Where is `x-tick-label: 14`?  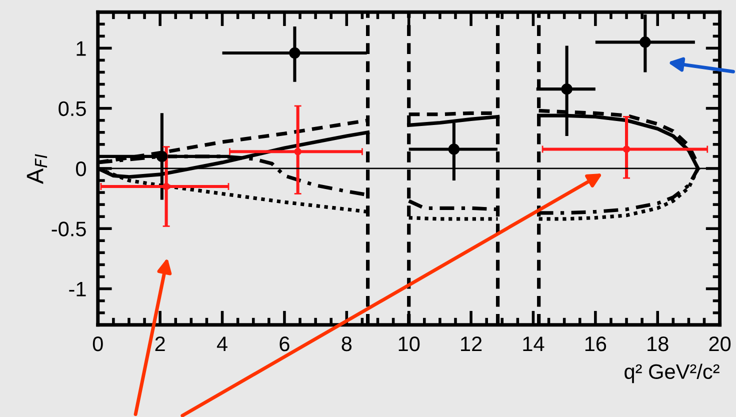
x-tick-label: 14 is located at coordinates (533, 344).